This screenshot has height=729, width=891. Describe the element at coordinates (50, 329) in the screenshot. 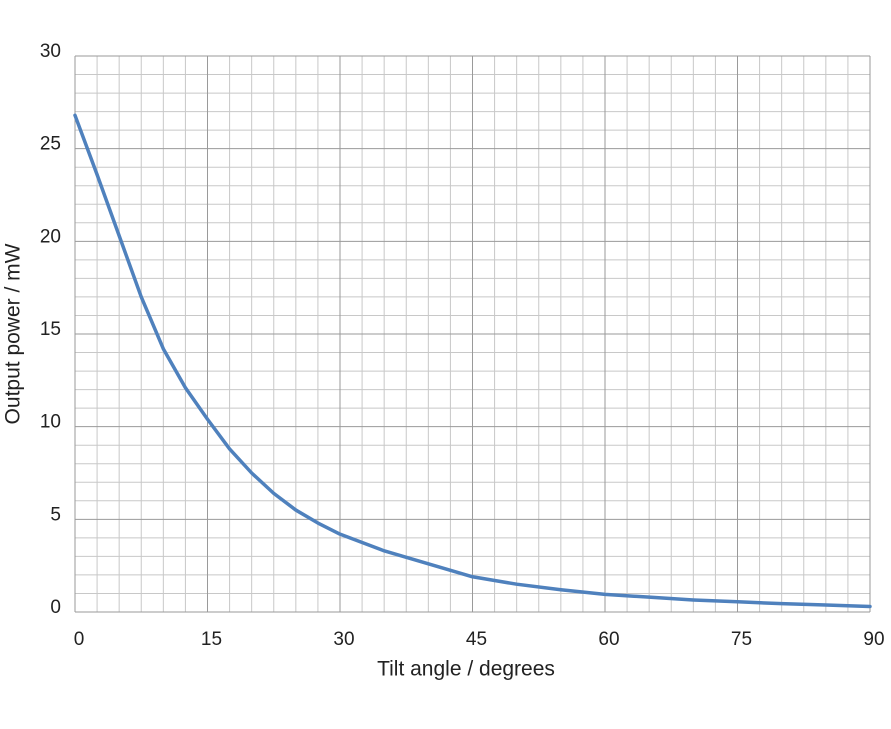

I see `y-tick-label: 15` at that location.